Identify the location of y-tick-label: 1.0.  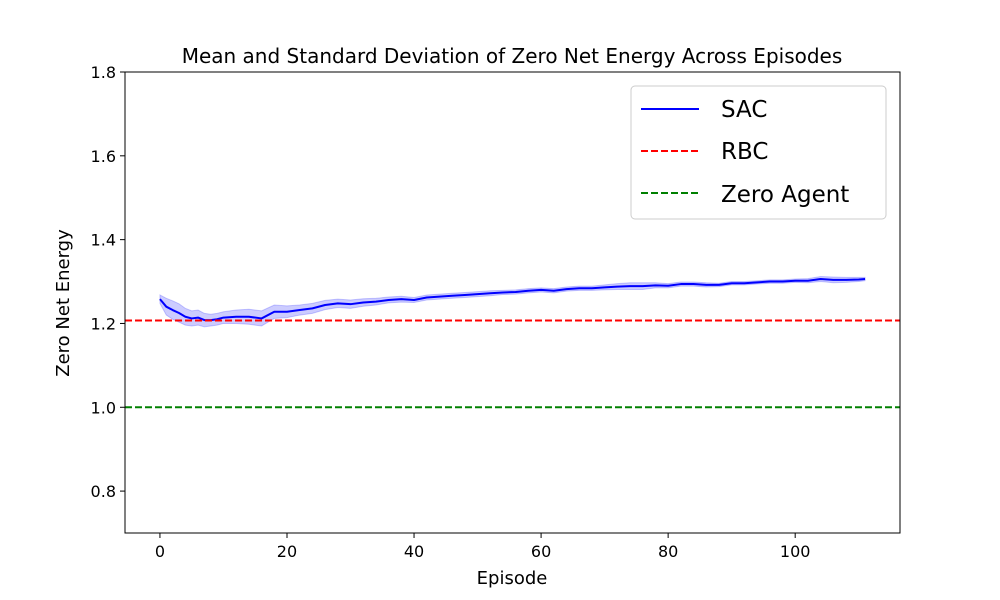
(103, 407).